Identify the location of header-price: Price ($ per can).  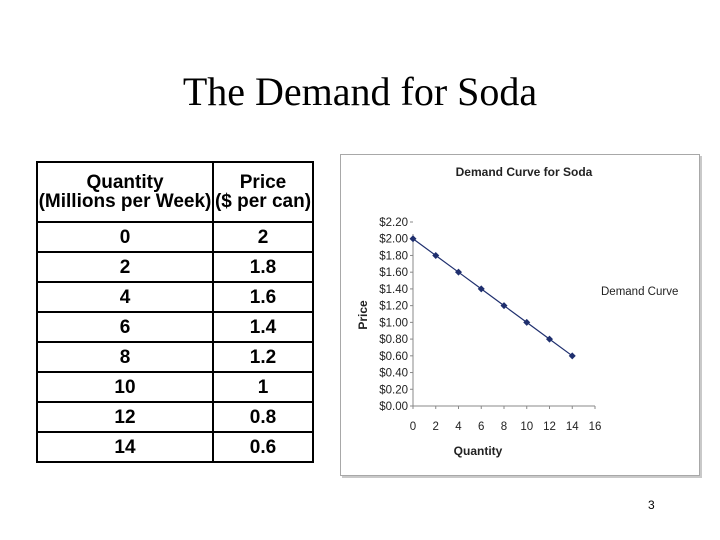
(263, 192).